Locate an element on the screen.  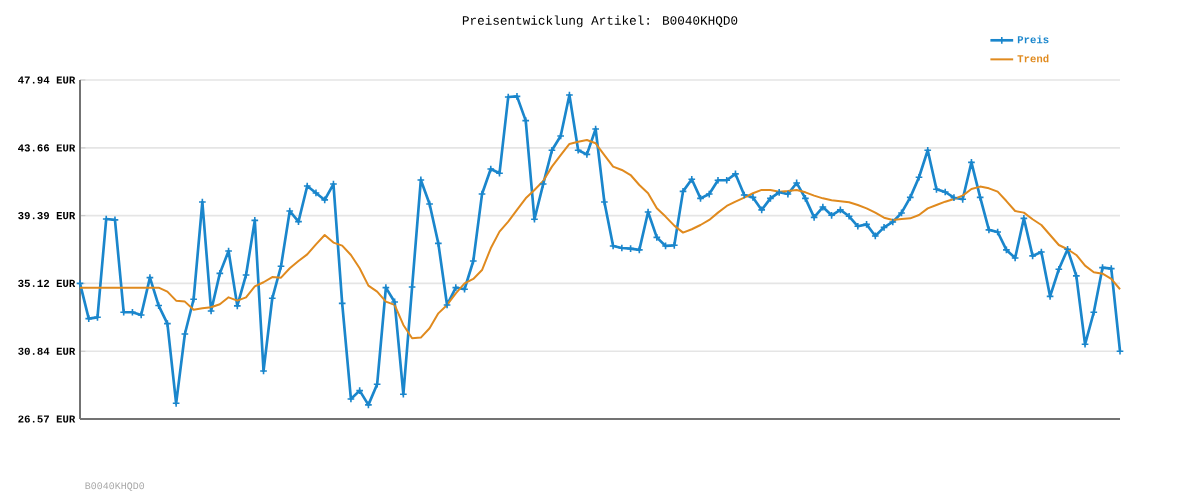
y-tick-label: 39.39 EUR is located at coordinates (47, 216).